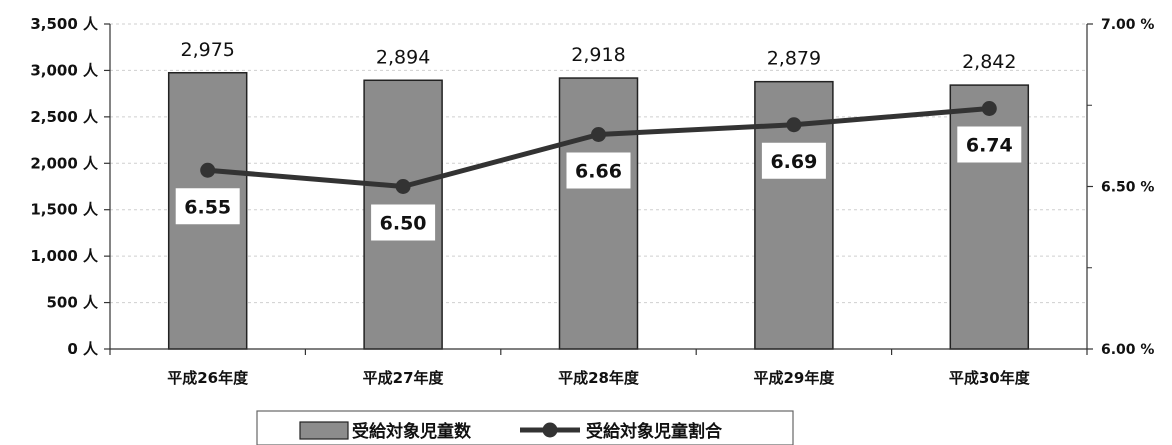 The width and height of the screenshot is (1172, 445). What do you see at coordinates (990, 378) in the screenshot?
I see `x-tick-label: 平成30年度` at bounding box center [990, 378].